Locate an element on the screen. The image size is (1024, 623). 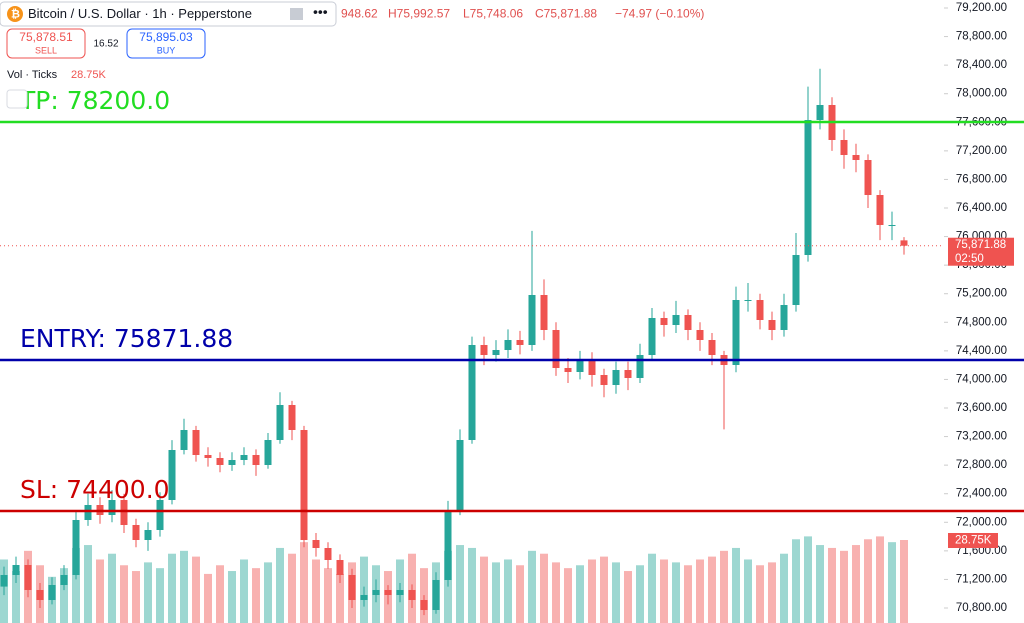
y-tick-label: 74,400.00 is located at coordinates (981, 351).